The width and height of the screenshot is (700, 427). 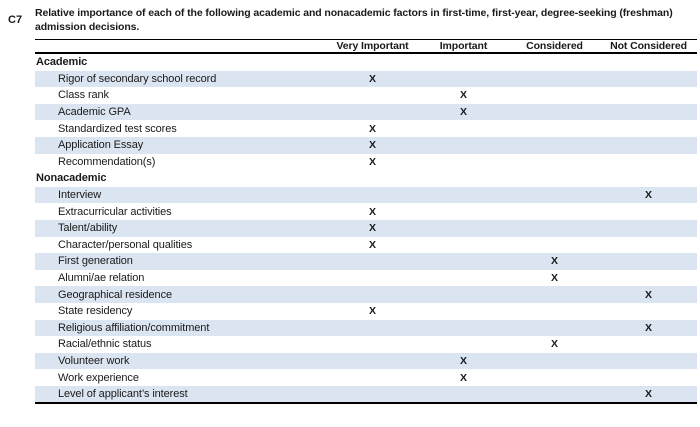 I want to click on factor-row: Standardized test scores X, so click(x=366, y=128).